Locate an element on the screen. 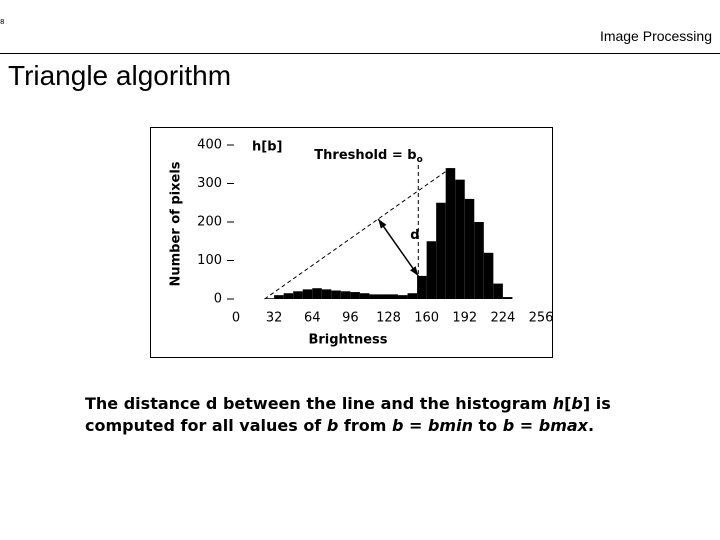 The width and height of the screenshot is (720, 540). triangle-line is located at coordinates (357, 233).